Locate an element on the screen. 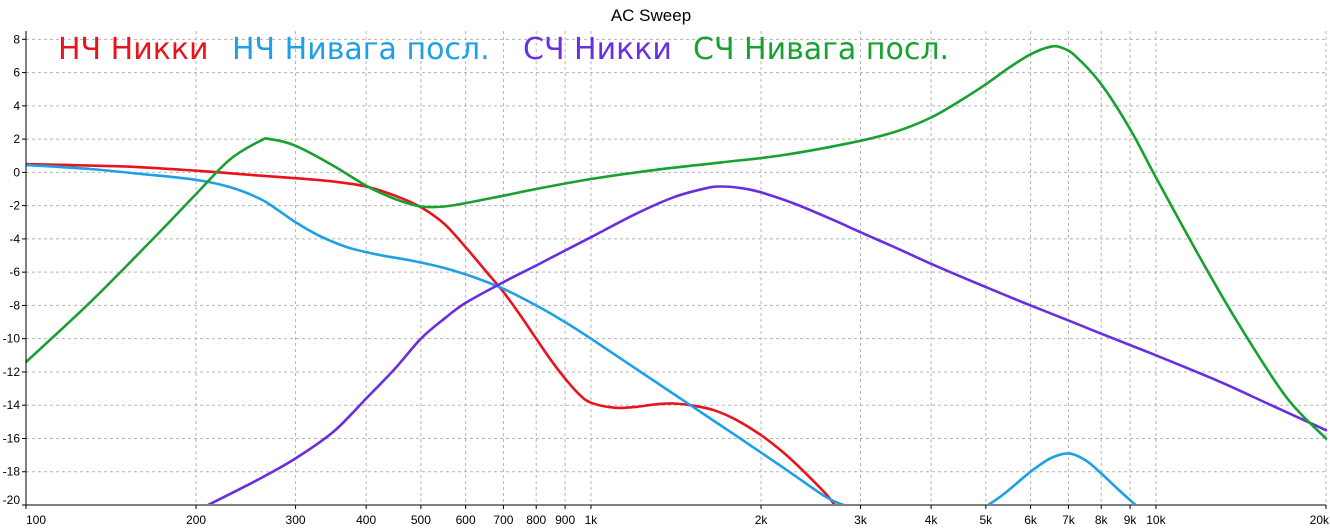 The height and width of the screenshot is (530, 1330). x-tick-label: 3k is located at coordinates (861, 520).